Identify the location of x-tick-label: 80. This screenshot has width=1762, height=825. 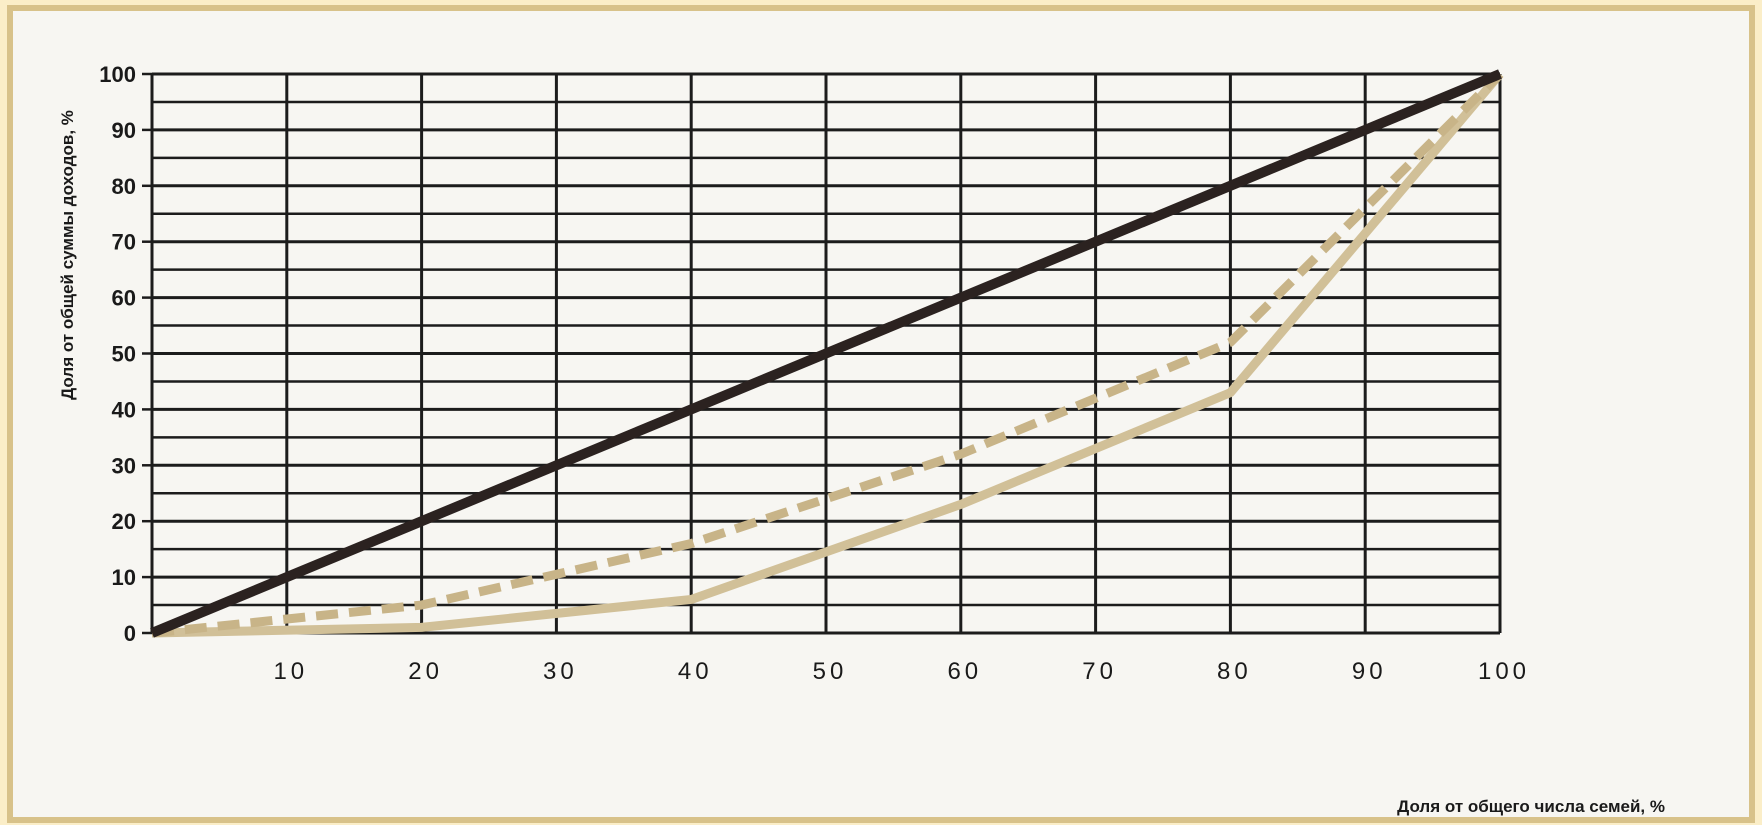
(1234, 671).